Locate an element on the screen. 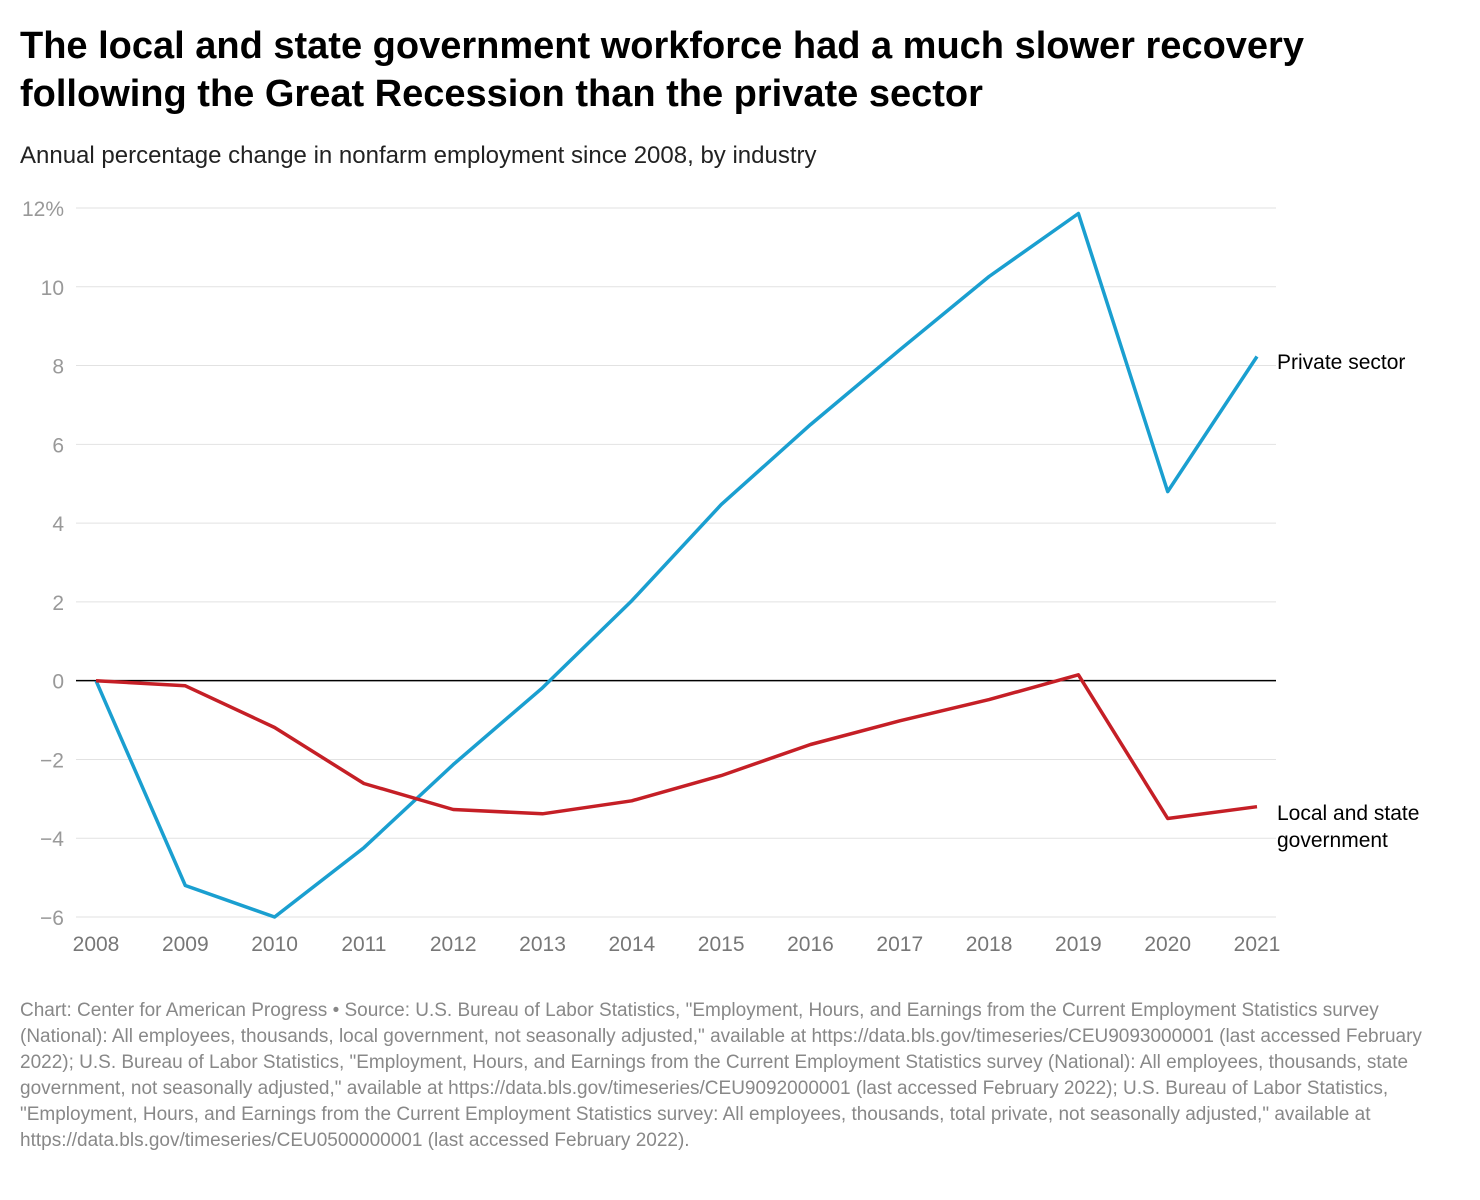 Image resolution: width=1480 pixels, height=1200 pixels. series-label-government: Local and state is located at coordinates (1348, 813).